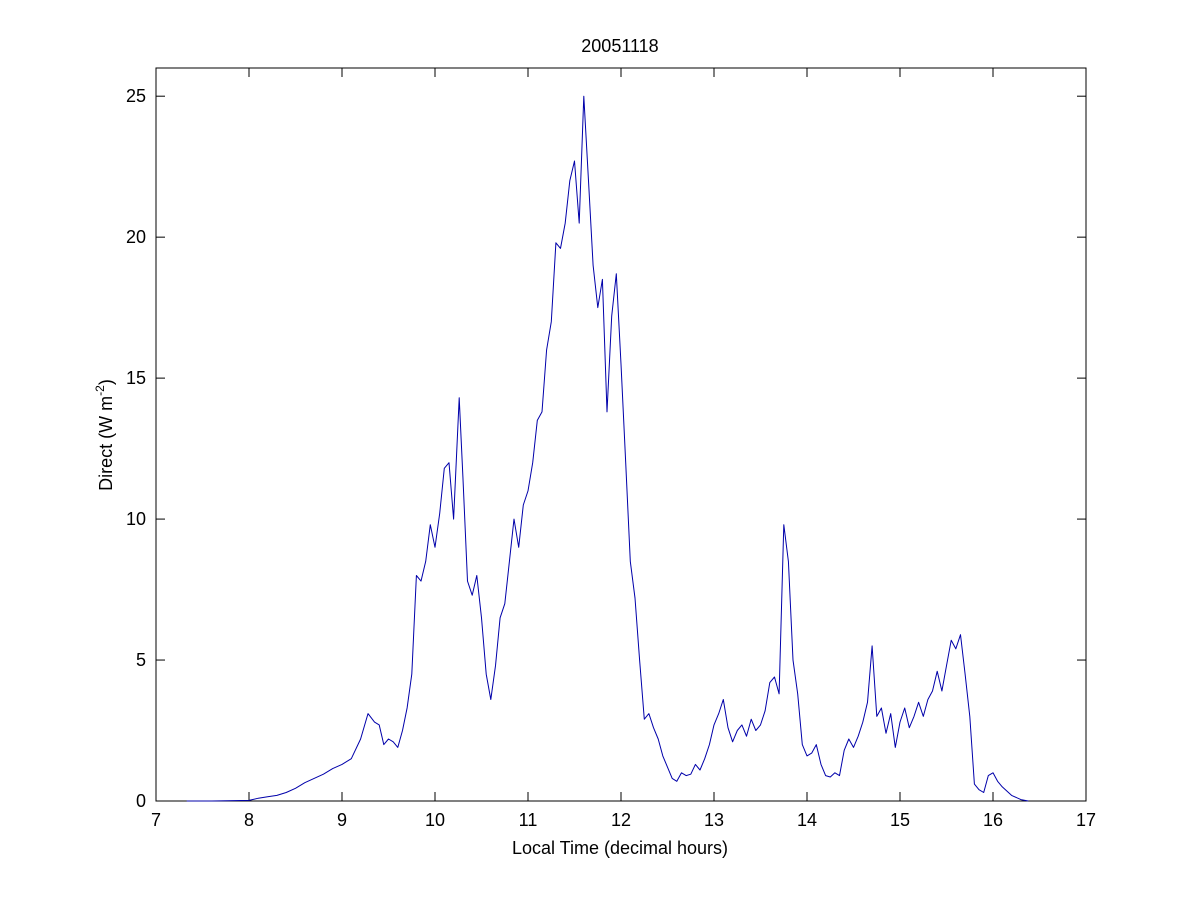 Image resolution: width=1200 pixels, height=905 pixels. What do you see at coordinates (1086, 820) in the screenshot?
I see `x-tick-label: 17` at bounding box center [1086, 820].